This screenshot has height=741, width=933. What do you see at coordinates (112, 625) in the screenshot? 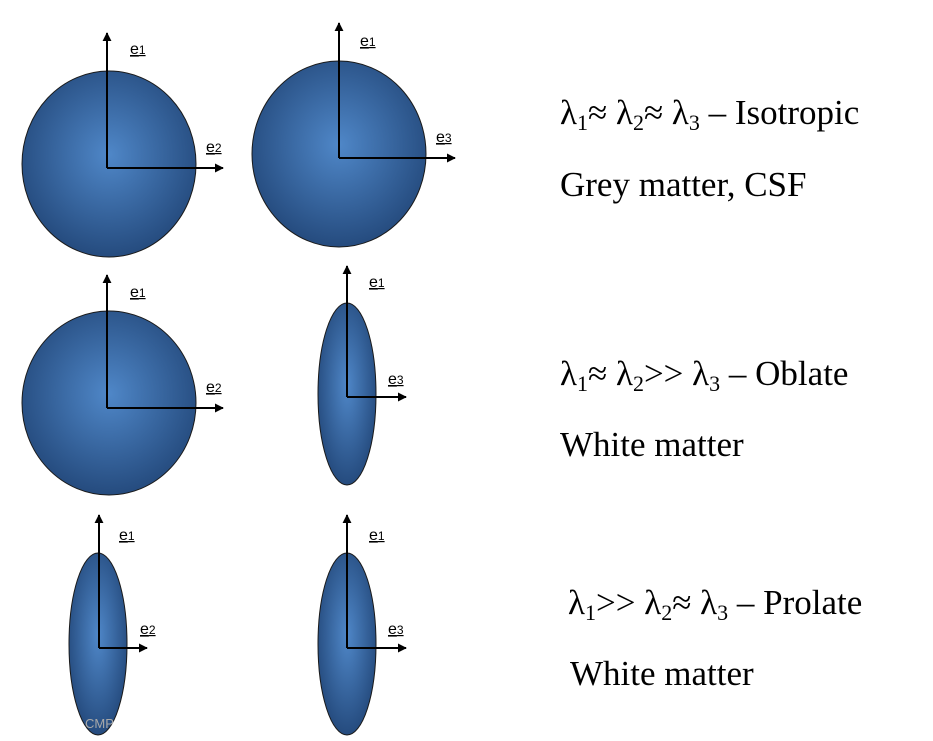
I see `row3-panel1: e1 e2` at bounding box center [112, 625].